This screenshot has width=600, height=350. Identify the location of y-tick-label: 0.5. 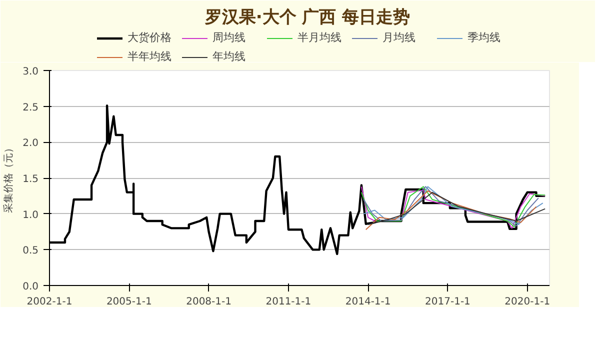
(30, 251).